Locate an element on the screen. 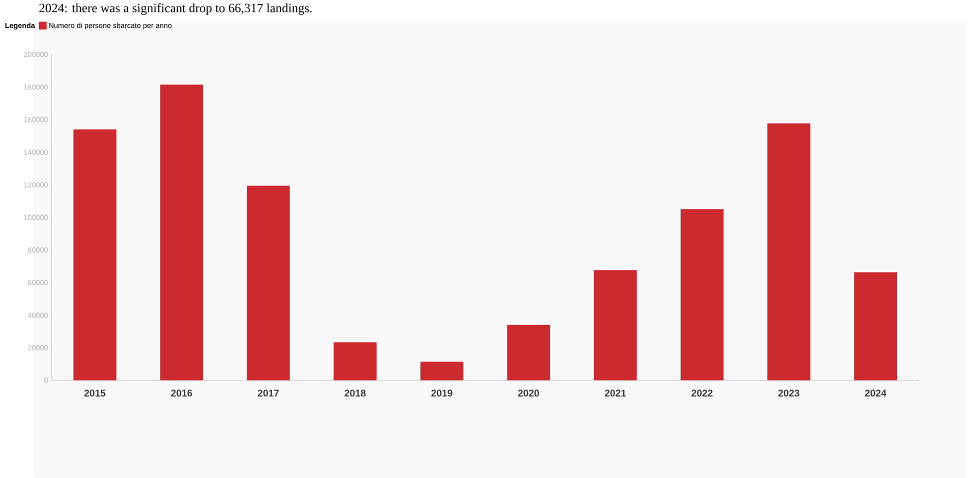 This screenshot has width=974, height=478. x-tick-label: 2019 is located at coordinates (441, 393).